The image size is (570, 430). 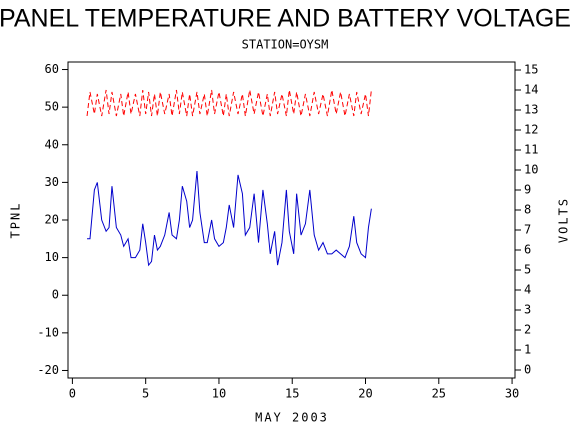 I want to click on y-tick-label: 0, so click(x=55, y=295).